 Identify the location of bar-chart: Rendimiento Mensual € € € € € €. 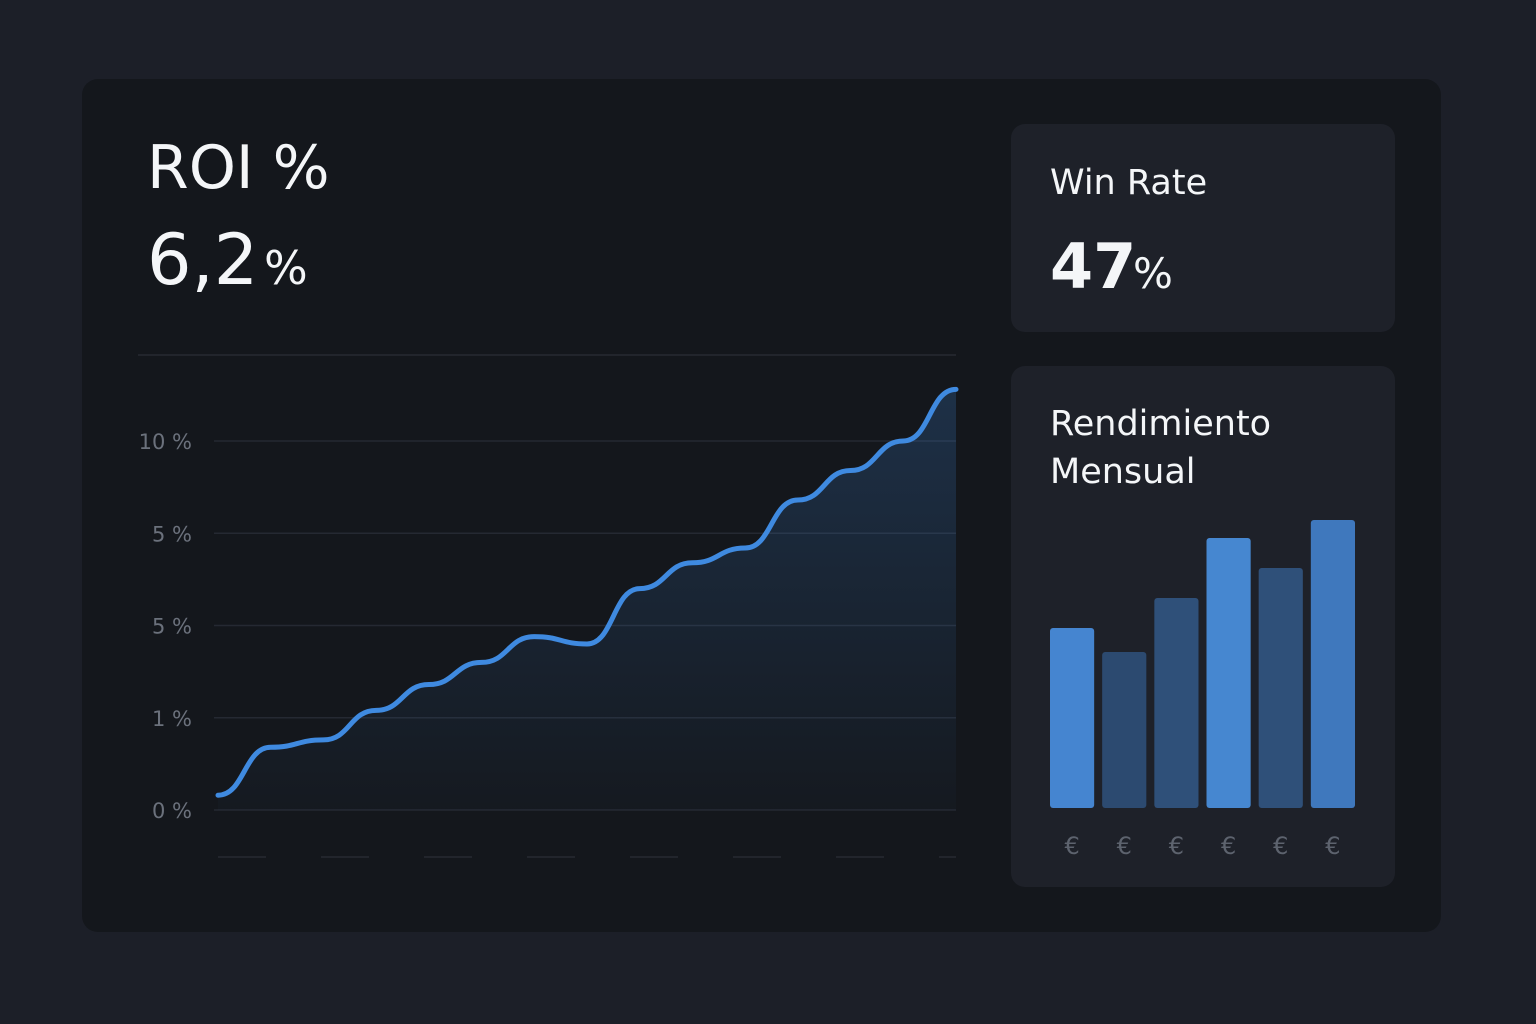
(1202, 632).